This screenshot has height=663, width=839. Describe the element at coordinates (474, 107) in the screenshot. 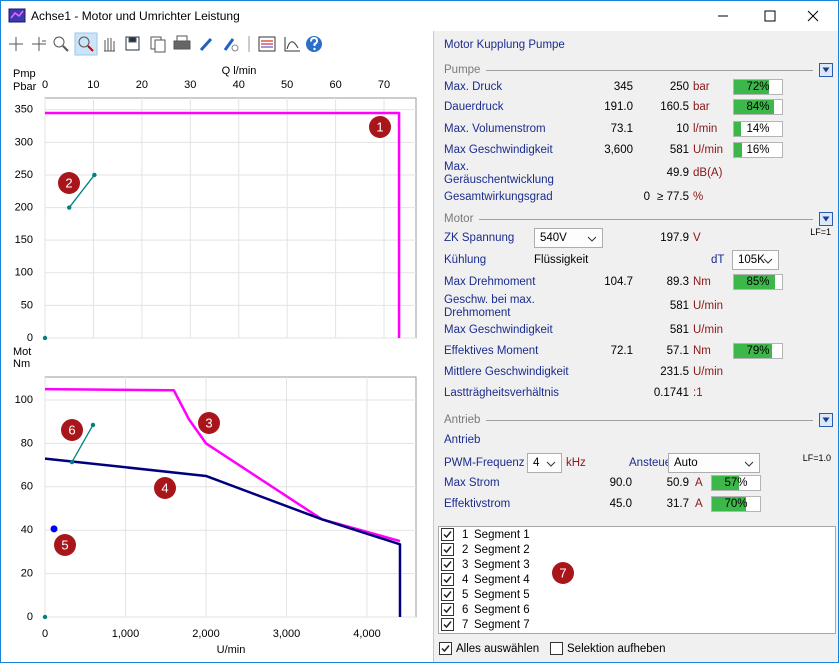

I see `row-label: Dauerdruck` at that location.